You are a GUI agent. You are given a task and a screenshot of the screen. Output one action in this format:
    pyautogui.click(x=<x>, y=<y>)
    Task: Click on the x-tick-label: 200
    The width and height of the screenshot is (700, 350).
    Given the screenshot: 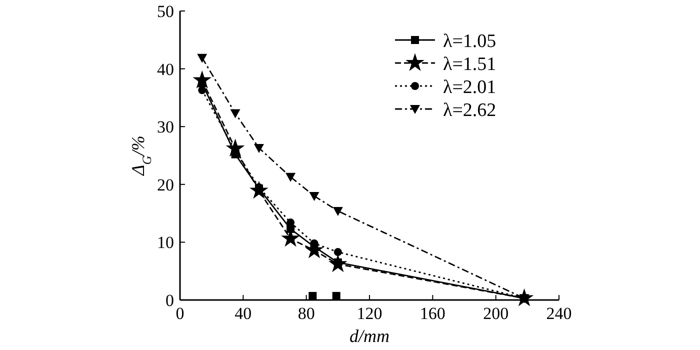 What is the action you would take?
    pyautogui.click(x=496, y=313)
    